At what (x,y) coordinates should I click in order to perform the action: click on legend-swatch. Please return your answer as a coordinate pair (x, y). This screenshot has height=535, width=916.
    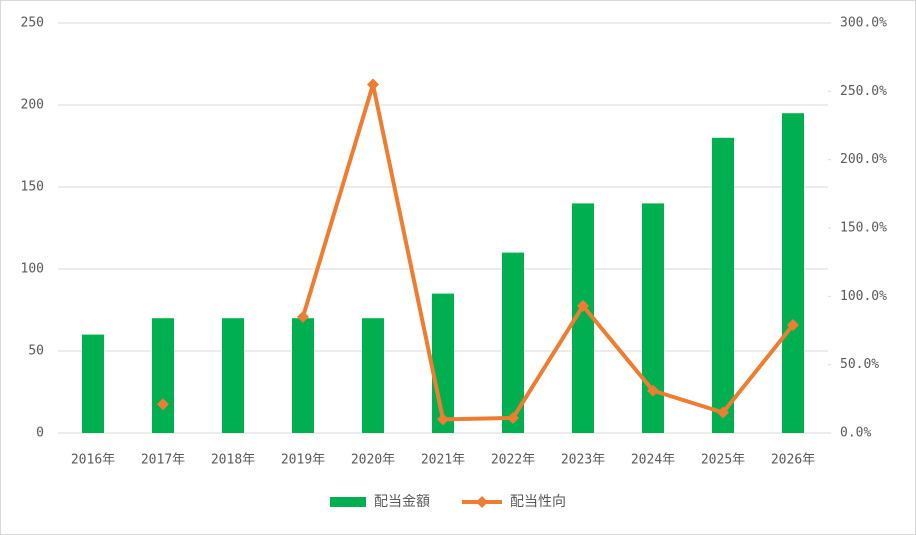
    Looking at the image, I should click on (348, 502).